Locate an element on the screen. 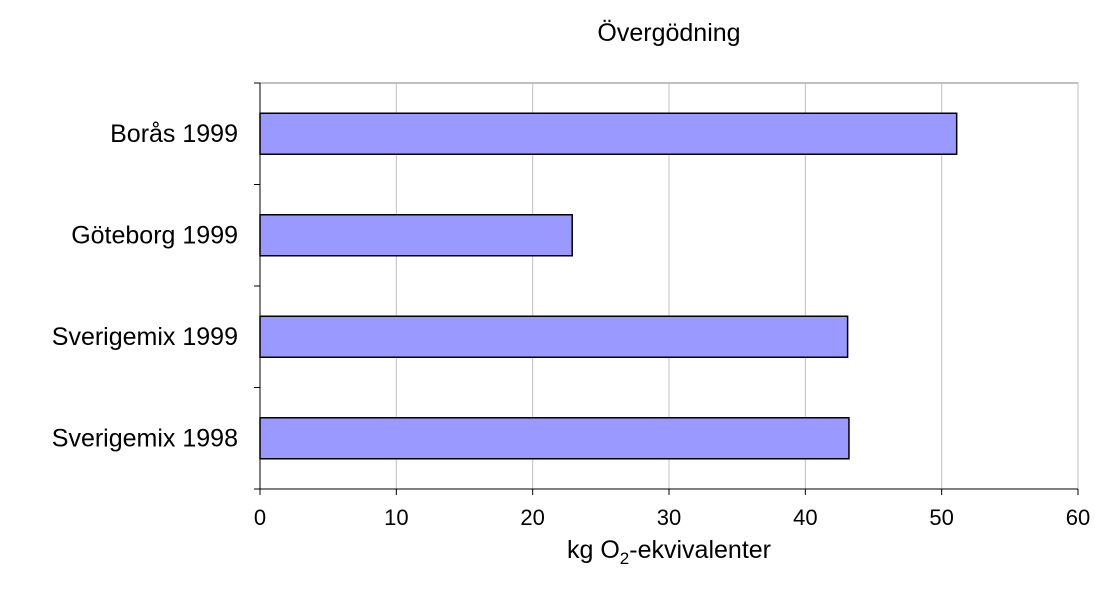 The height and width of the screenshot is (592, 1095). category-label-1: Göteborg 1999 is located at coordinates (154, 235).